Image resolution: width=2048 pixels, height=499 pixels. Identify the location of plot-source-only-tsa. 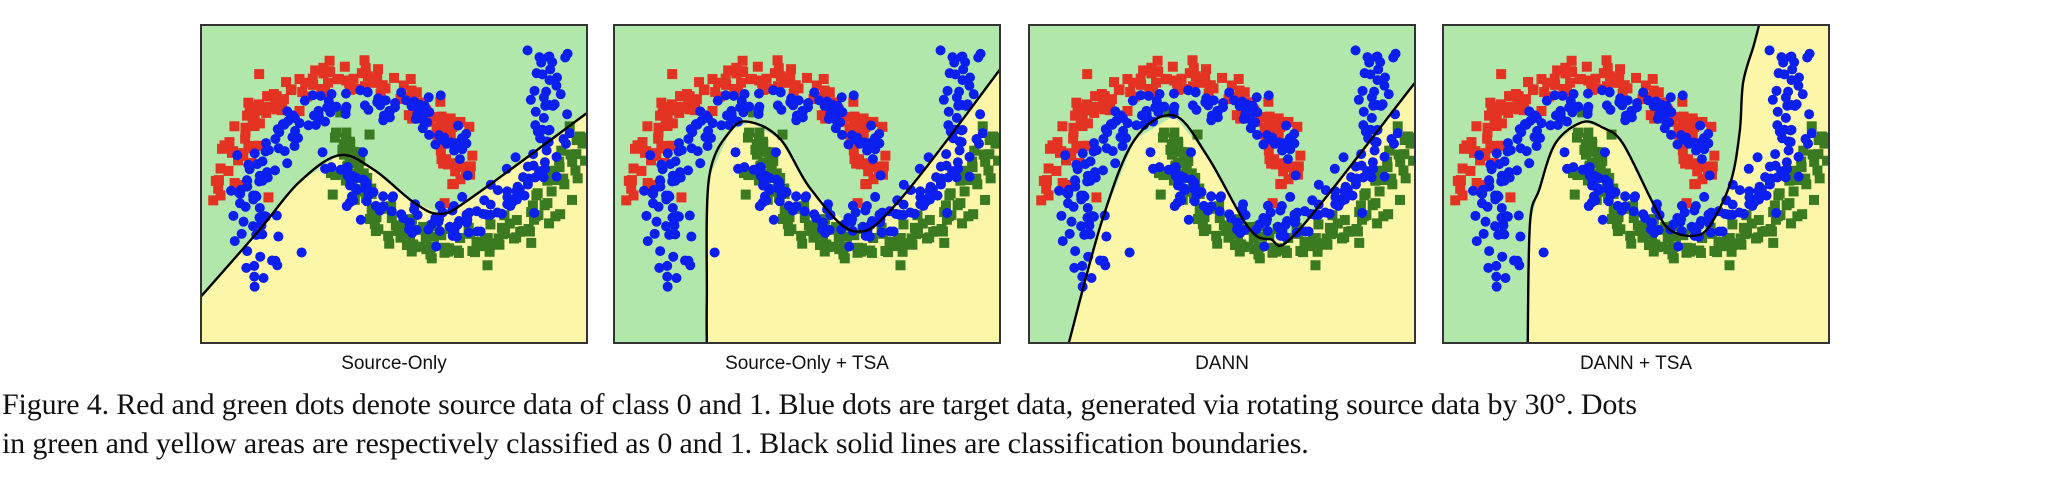
(807, 184).